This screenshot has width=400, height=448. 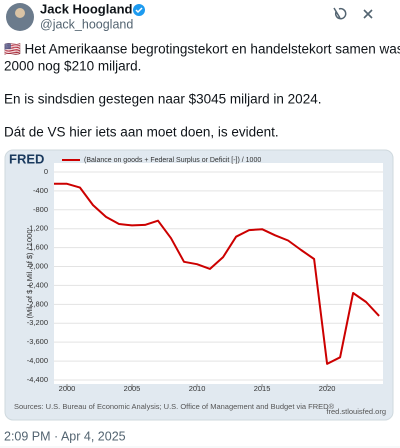 I want to click on y-tick-label: -1,200, so click(x=37, y=228).